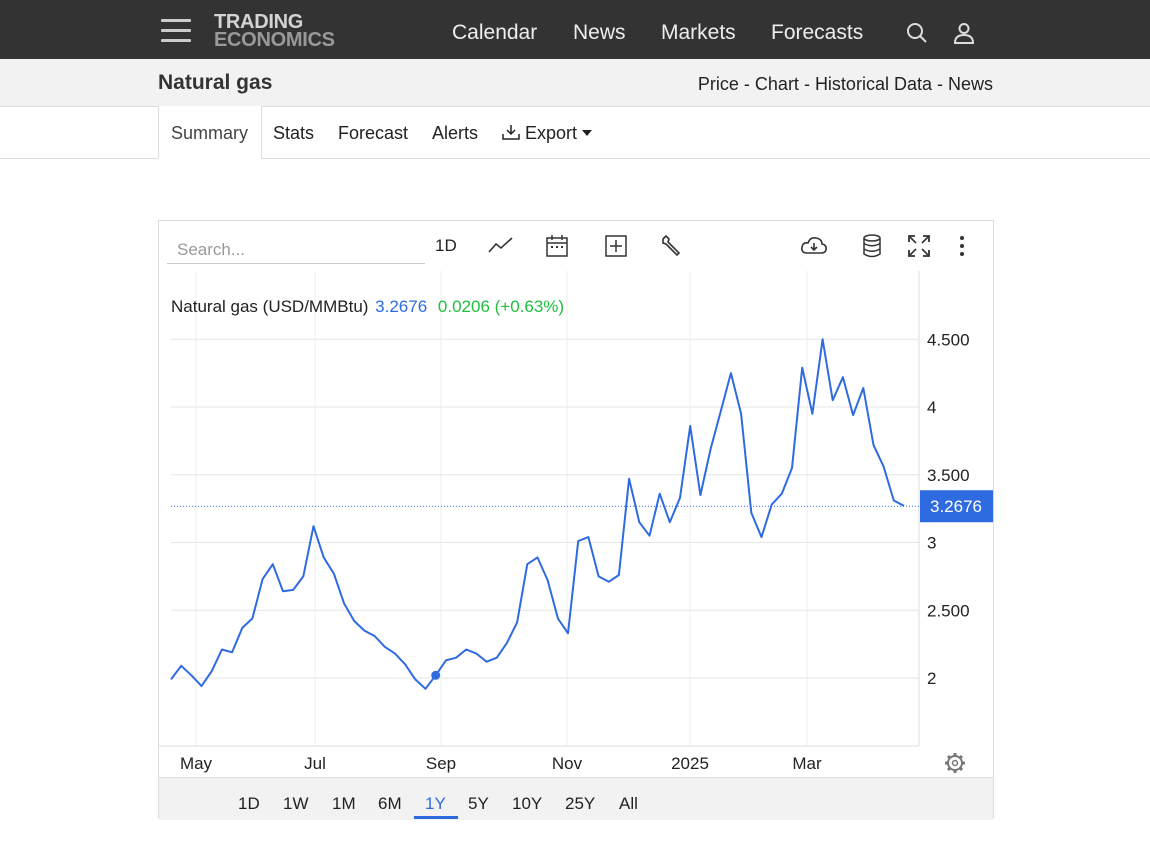  What do you see at coordinates (698, 32) in the screenshot?
I see `nav-markets: Markets` at bounding box center [698, 32].